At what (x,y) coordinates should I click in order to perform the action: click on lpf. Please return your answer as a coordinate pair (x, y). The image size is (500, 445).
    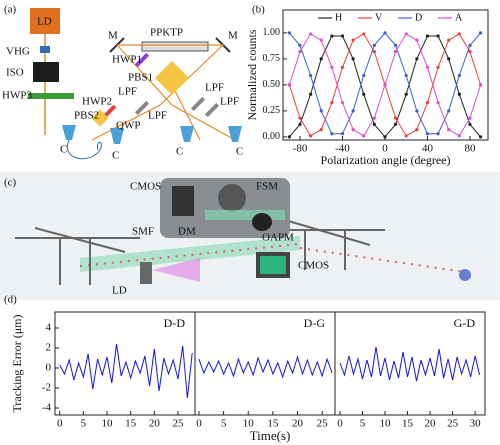
    Looking at the image, I should click on (212, 110).